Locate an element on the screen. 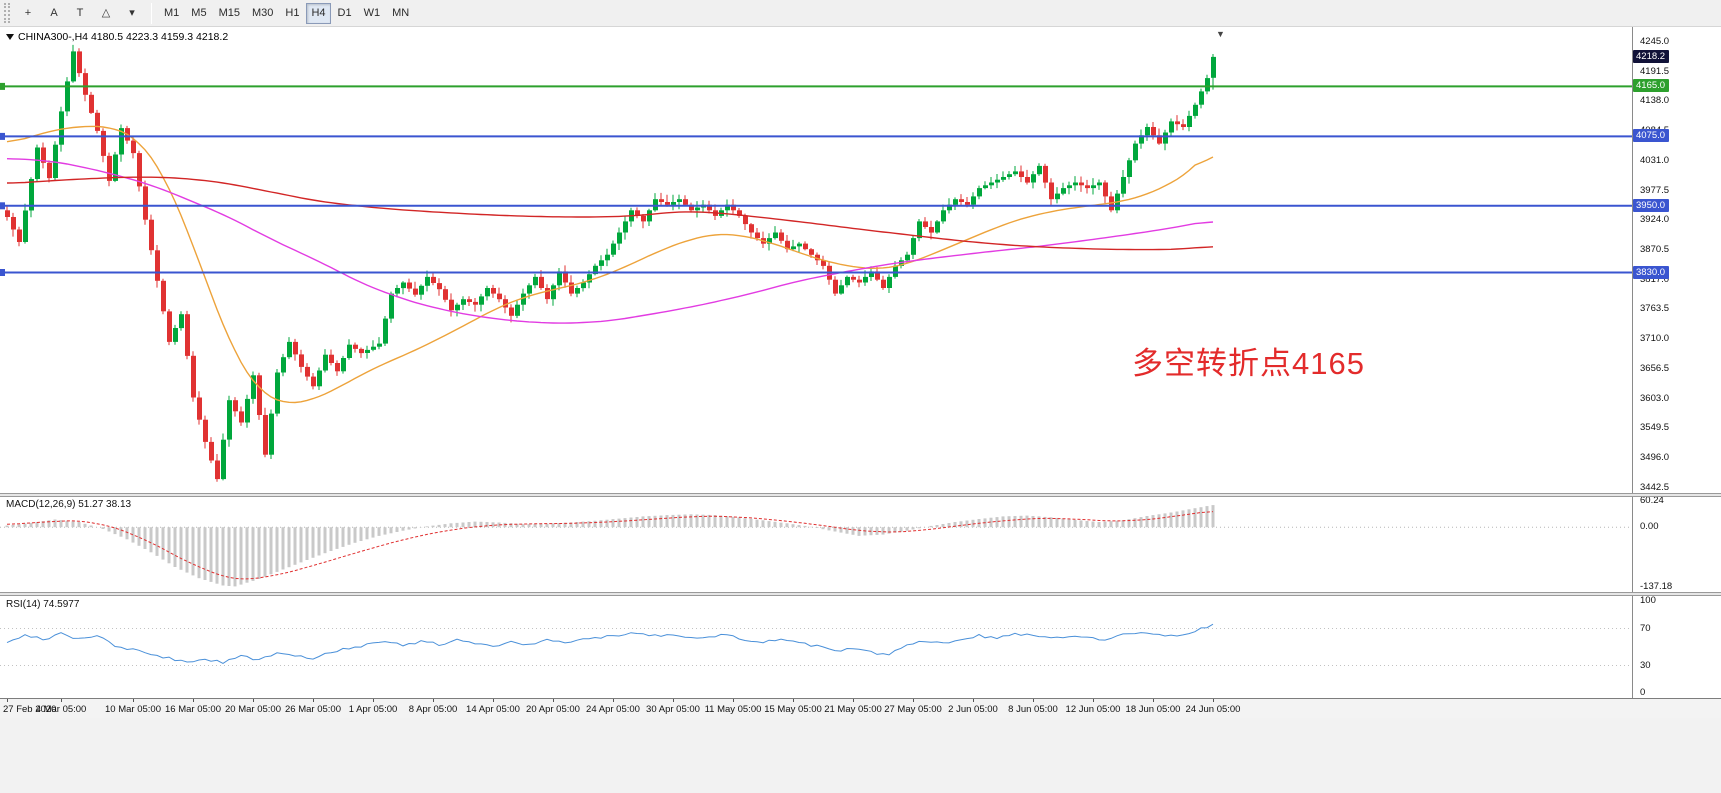  timeframe-m5-button: M5 is located at coordinates (198, 13).